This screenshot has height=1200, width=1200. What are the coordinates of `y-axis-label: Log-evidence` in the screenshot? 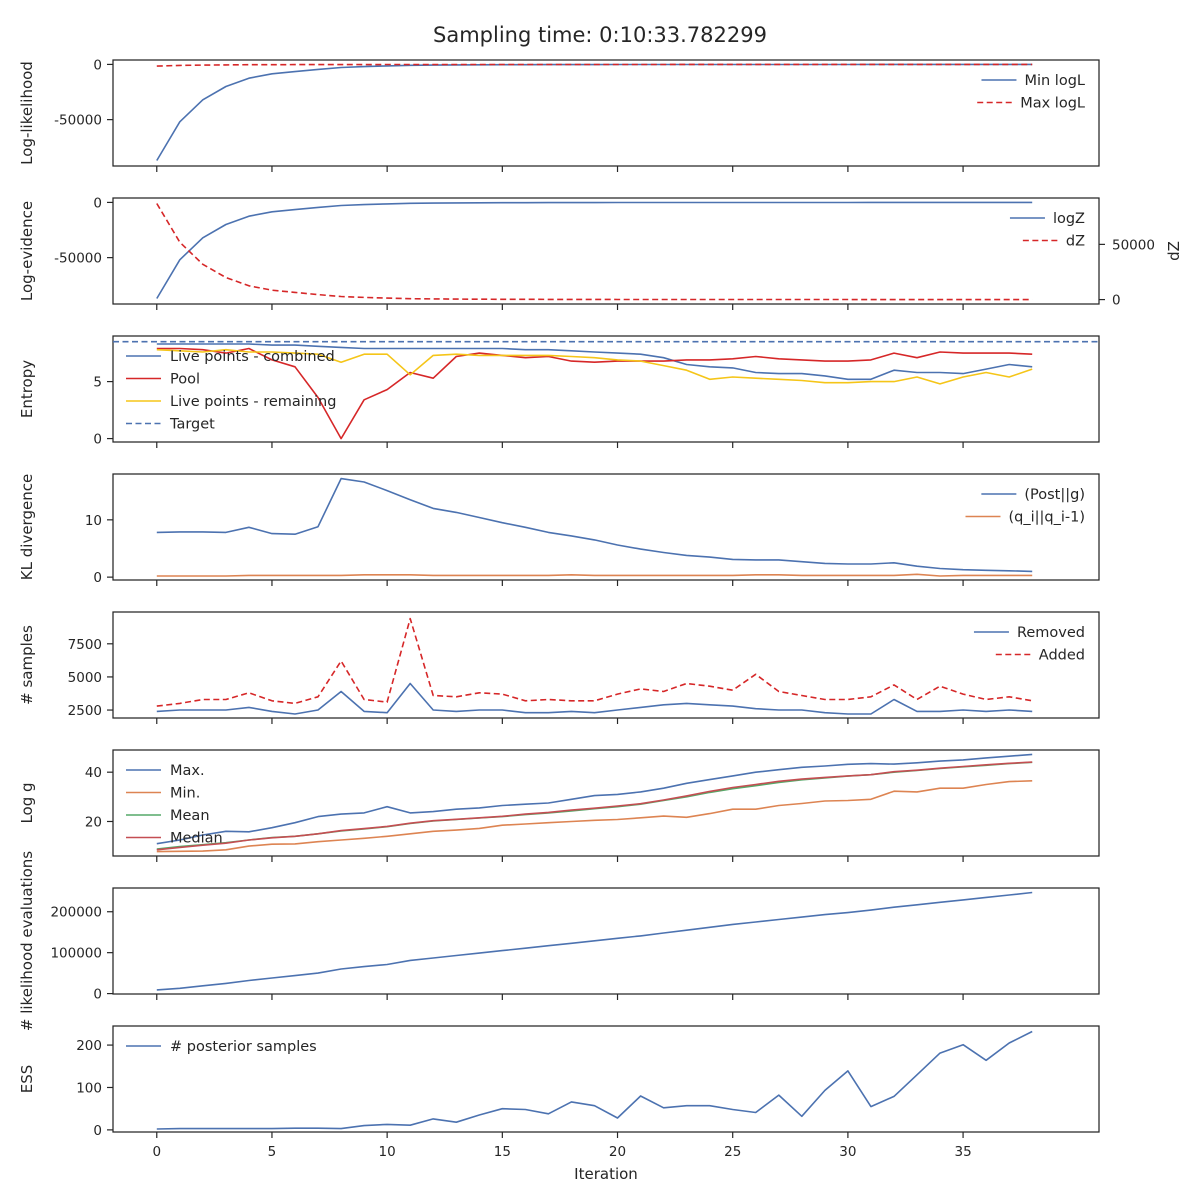 It's located at (27, 251).